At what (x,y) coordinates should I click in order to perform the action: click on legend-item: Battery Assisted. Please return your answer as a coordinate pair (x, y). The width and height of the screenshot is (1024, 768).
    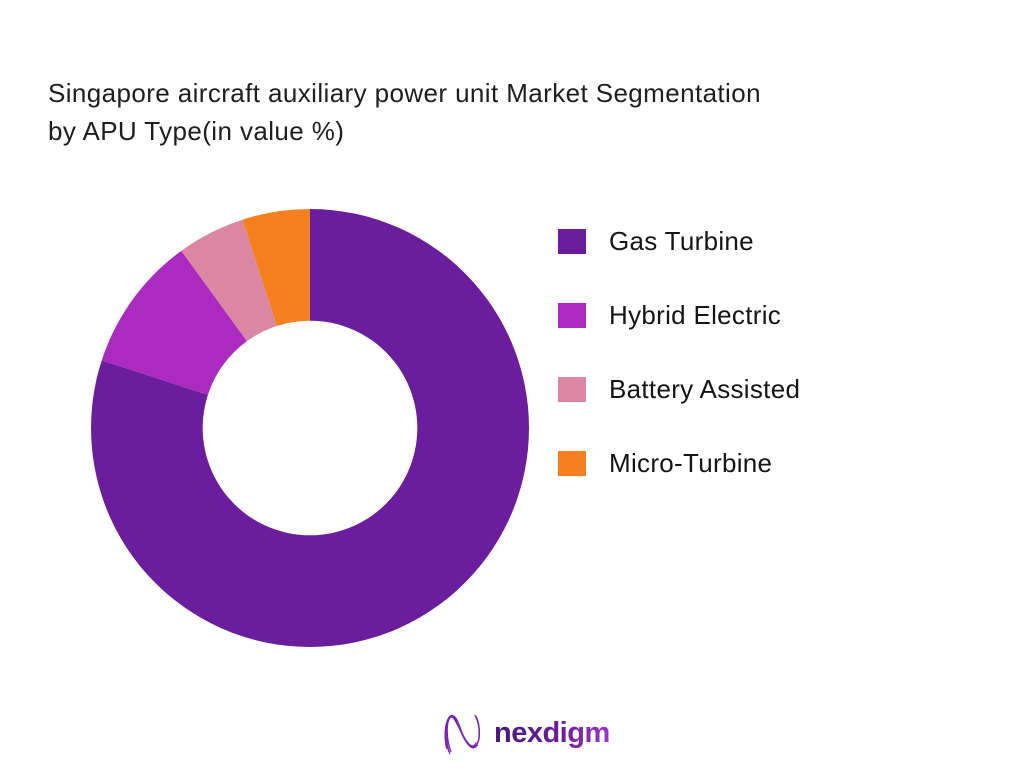
    Looking at the image, I should click on (679, 388).